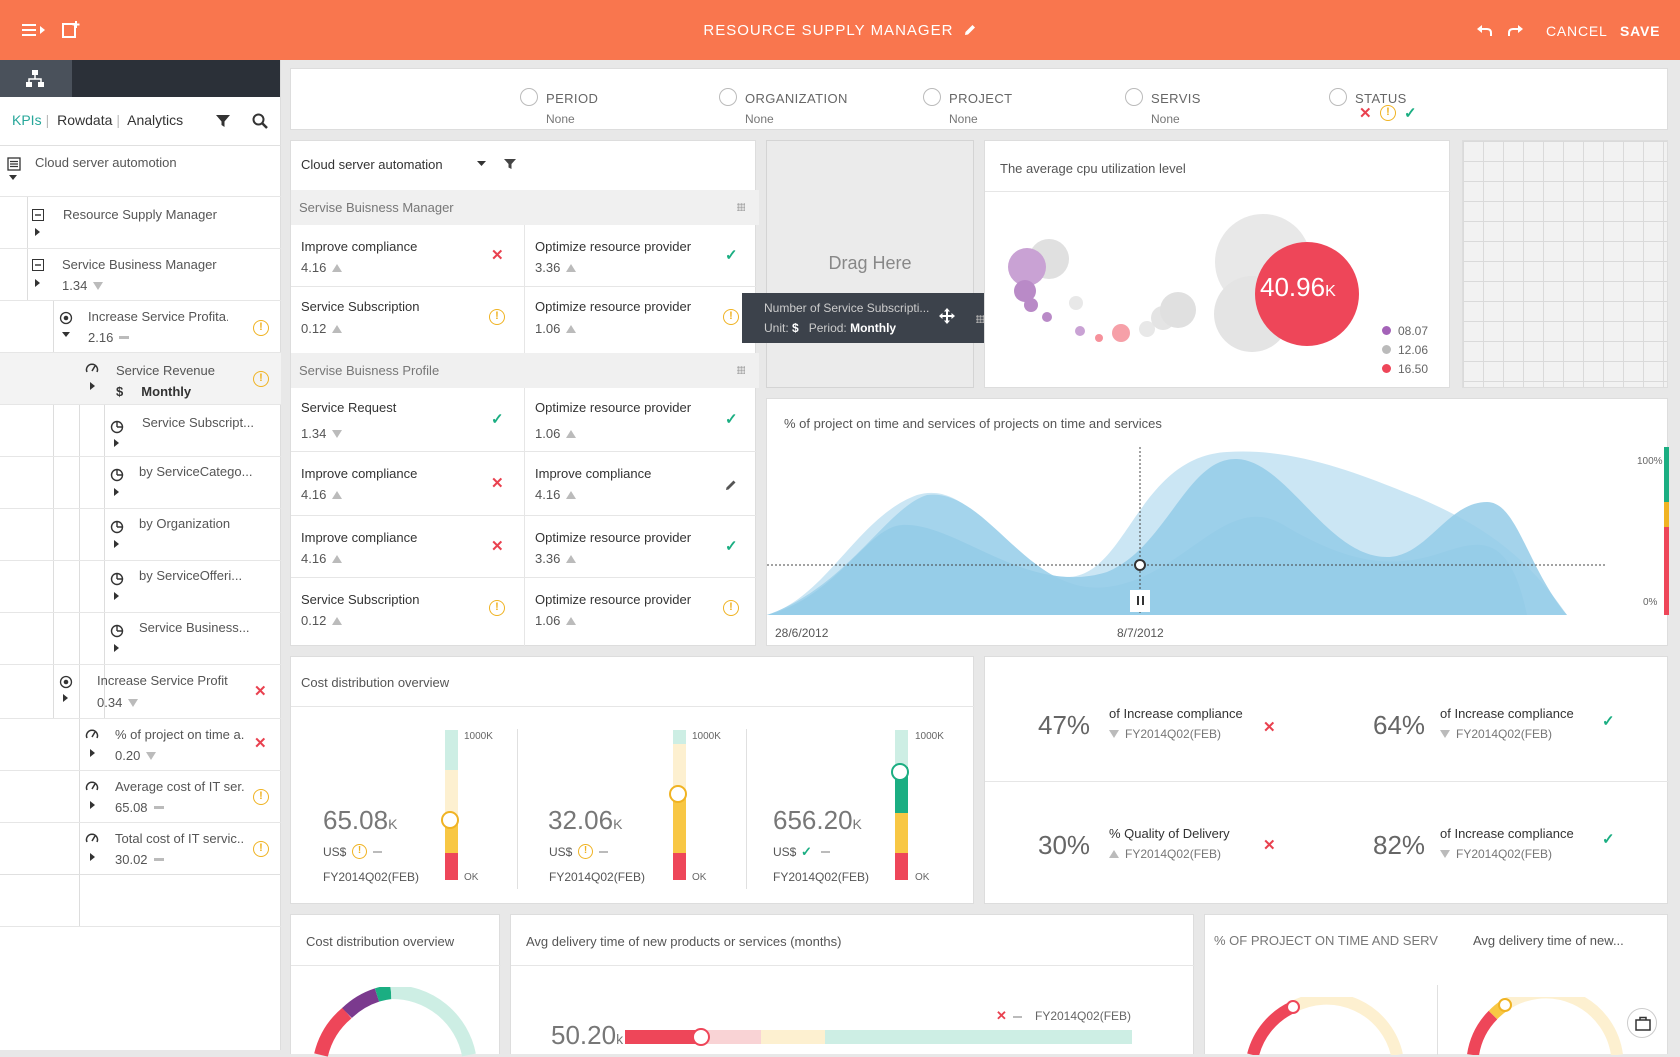  What do you see at coordinates (140, 797) in the screenshot?
I see `tree-item-average-cost: Average cost of IT ser... 65.08 !` at bounding box center [140, 797].